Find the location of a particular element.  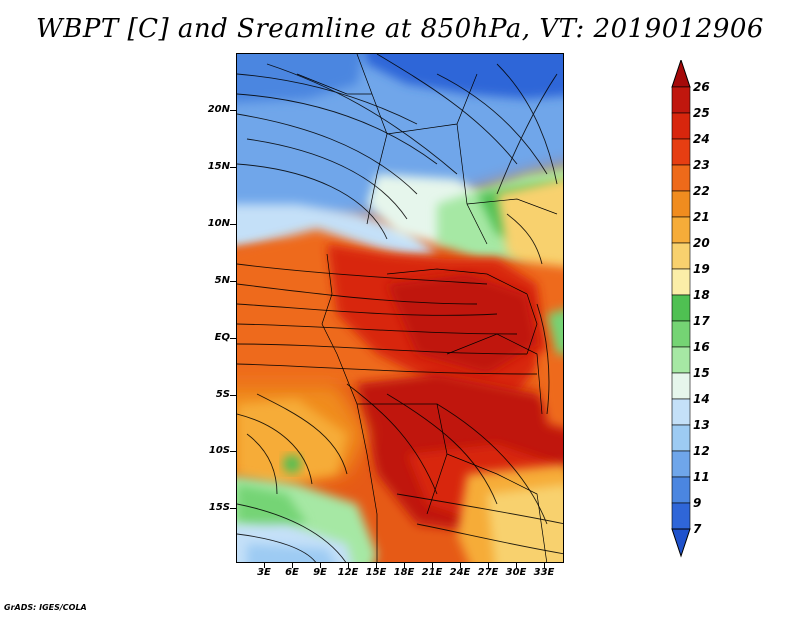

lon-label-21e: 21E is located at coordinates (432, 572).